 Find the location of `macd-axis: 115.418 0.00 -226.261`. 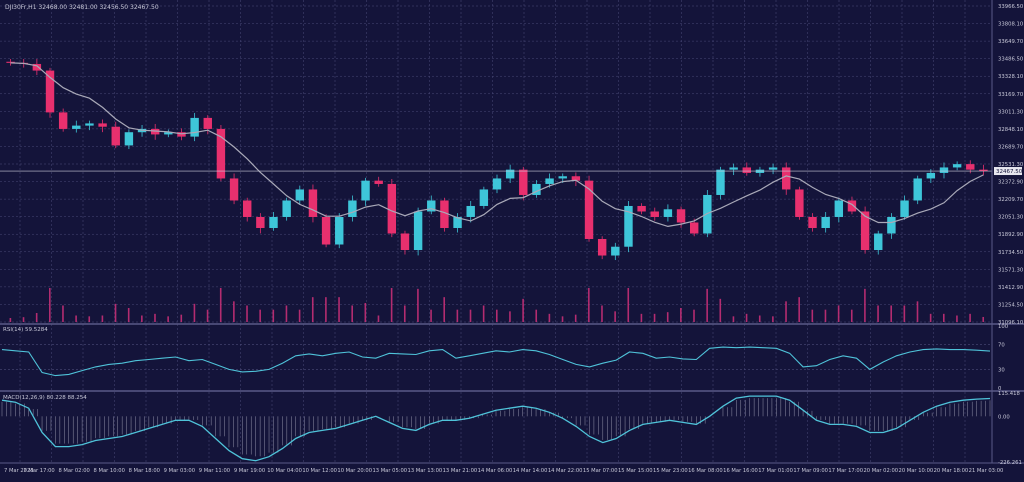

macd-axis: 115.418 0.00 -226.261 is located at coordinates (1010, 428).